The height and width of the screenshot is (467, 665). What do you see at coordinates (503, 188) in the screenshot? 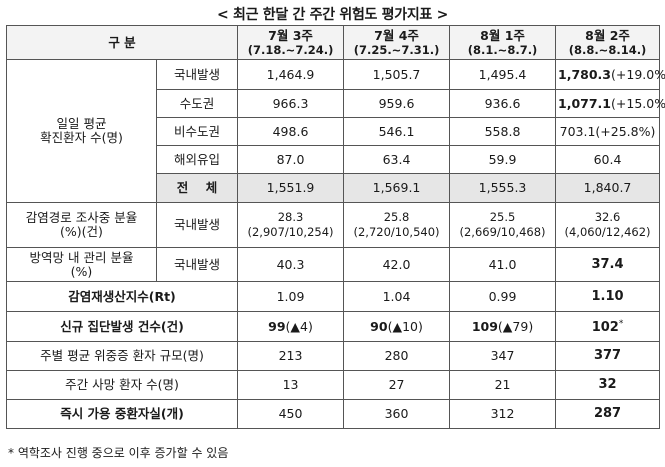
I see `cell: 1,555.3` at bounding box center [503, 188].